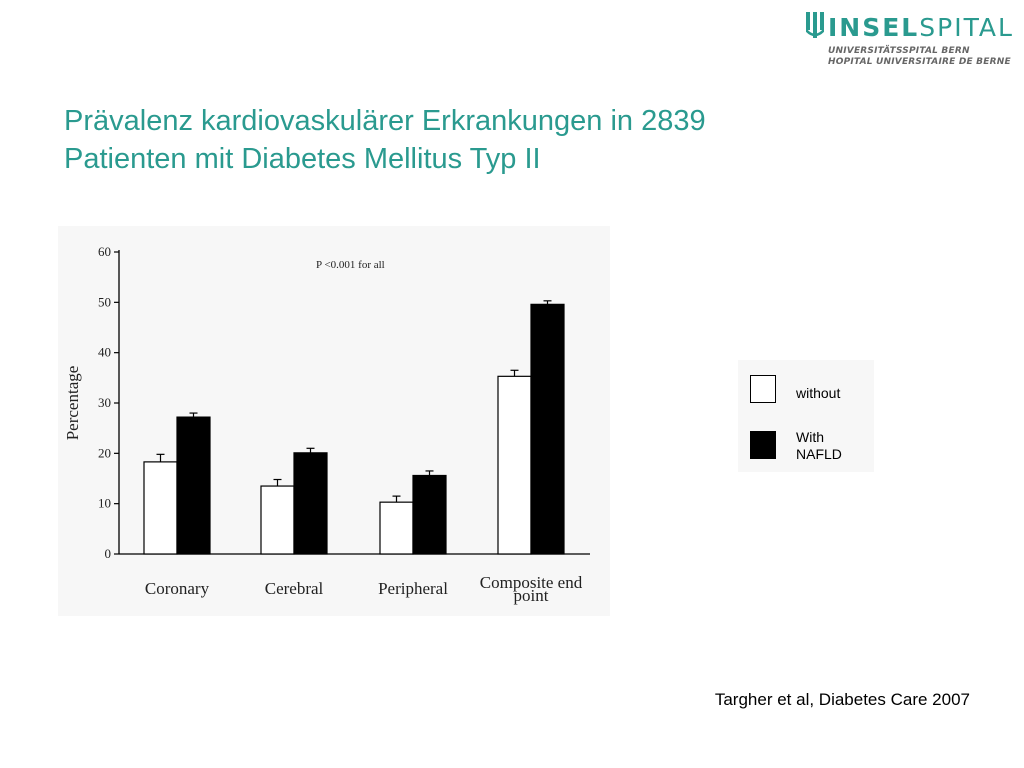 The image size is (1024, 768). I want to click on legend-swatch-with-nafld, so click(763, 445).